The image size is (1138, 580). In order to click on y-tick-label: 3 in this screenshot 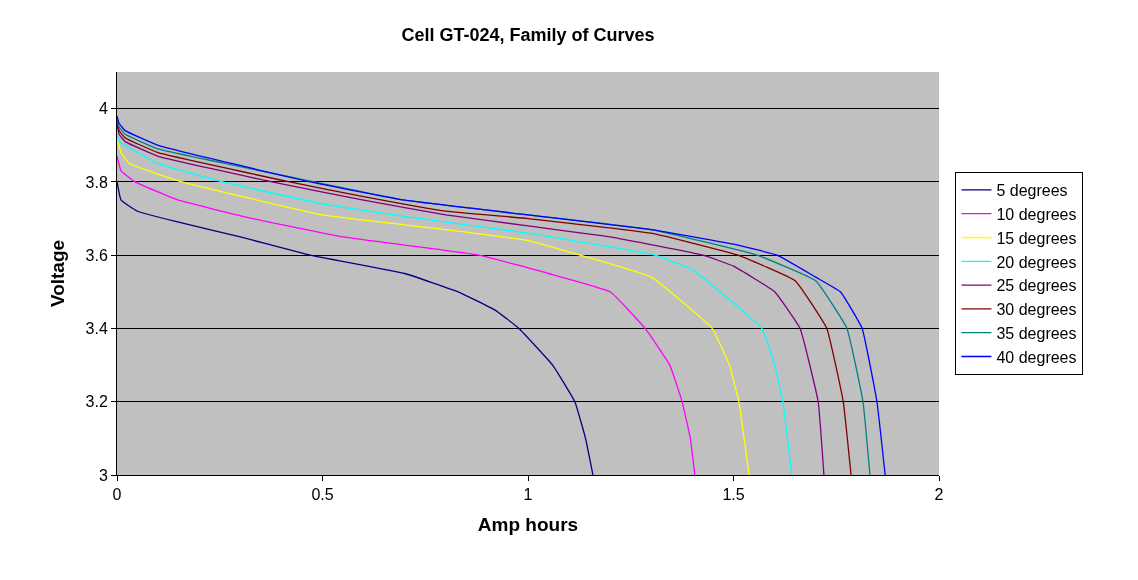, I will do `click(103, 475)`.